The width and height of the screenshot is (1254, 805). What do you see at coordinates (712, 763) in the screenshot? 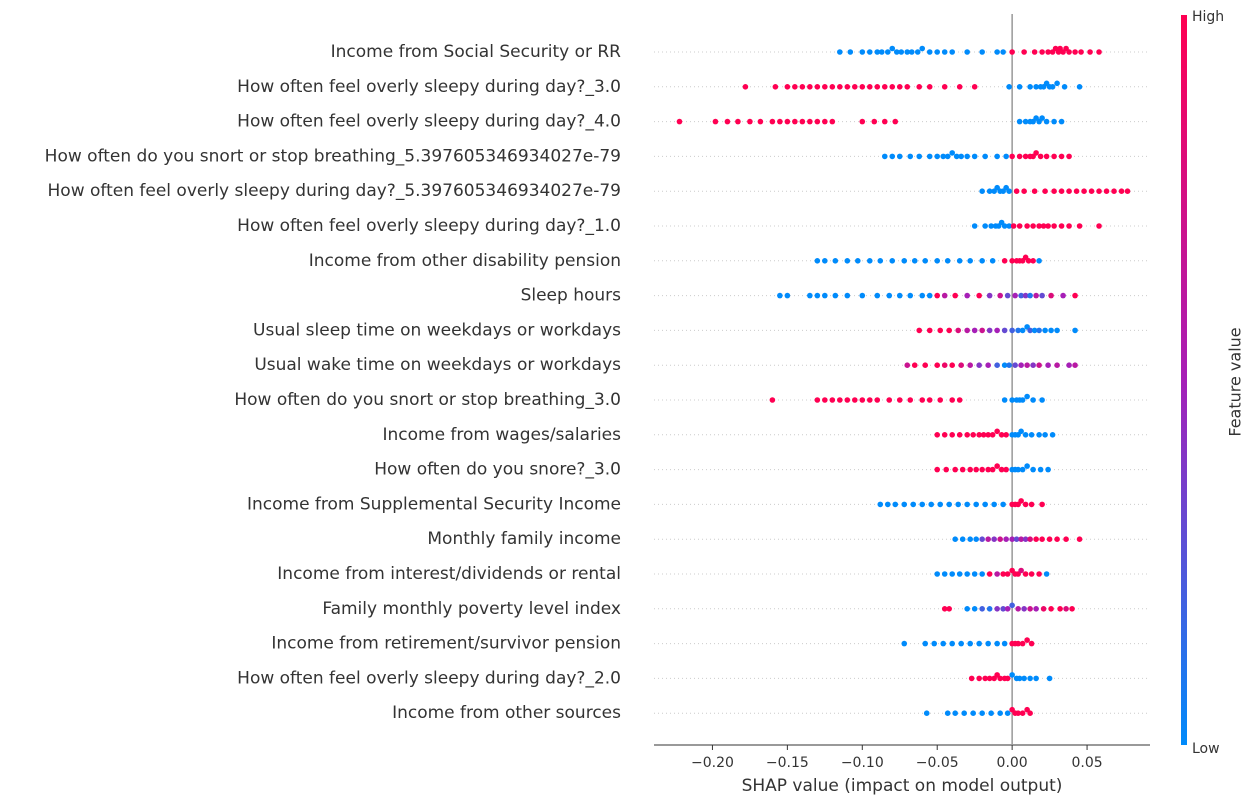
I see `x-tick-label: −0.20` at bounding box center [712, 763].